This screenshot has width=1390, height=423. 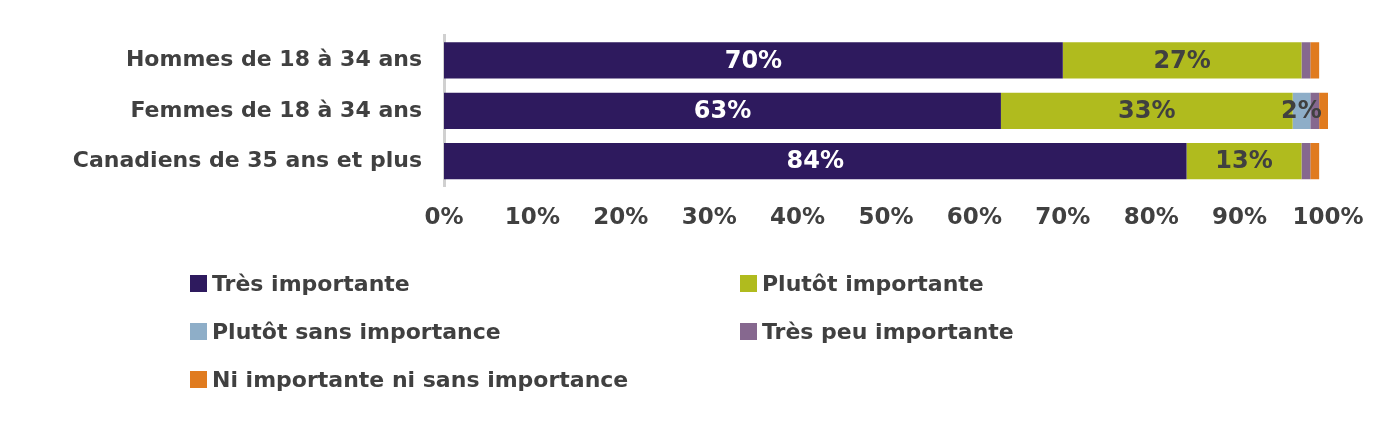 What do you see at coordinates (974, 216) in the screenshot?
I see `x-tick-label: 60%` at bounding box center [974, 216].